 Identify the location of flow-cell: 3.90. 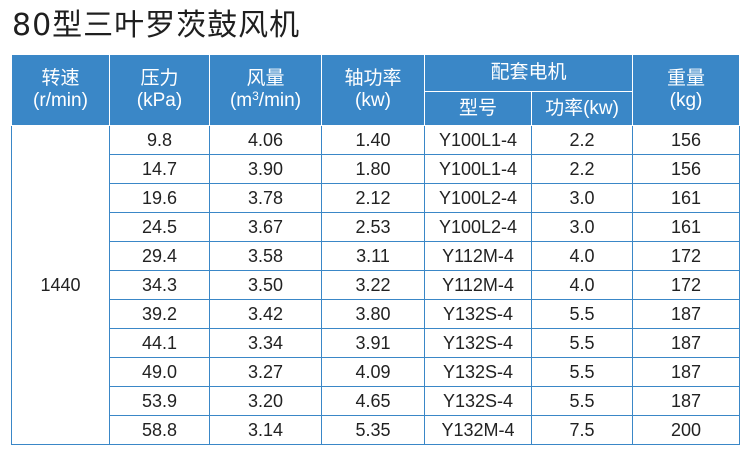
(265, 169).